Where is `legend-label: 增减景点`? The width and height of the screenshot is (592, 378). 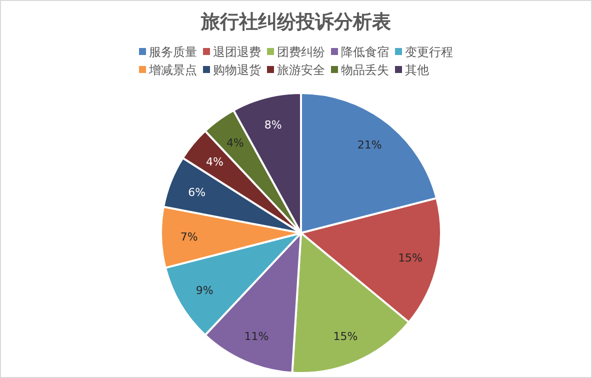 legend-label: 增减景点 is located at coordinates (172, 70).